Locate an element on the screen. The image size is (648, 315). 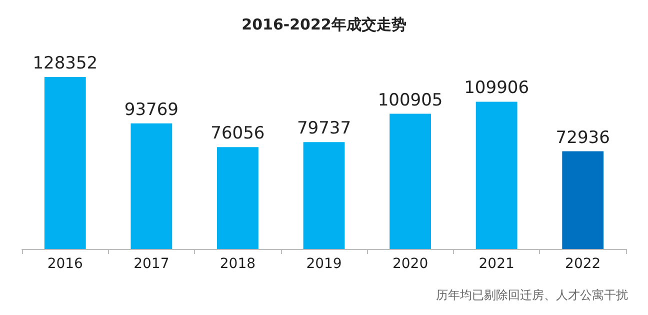
text: 历年均已剔除回迁房、人才公寓干扰 is located at coordinates (532, 295).